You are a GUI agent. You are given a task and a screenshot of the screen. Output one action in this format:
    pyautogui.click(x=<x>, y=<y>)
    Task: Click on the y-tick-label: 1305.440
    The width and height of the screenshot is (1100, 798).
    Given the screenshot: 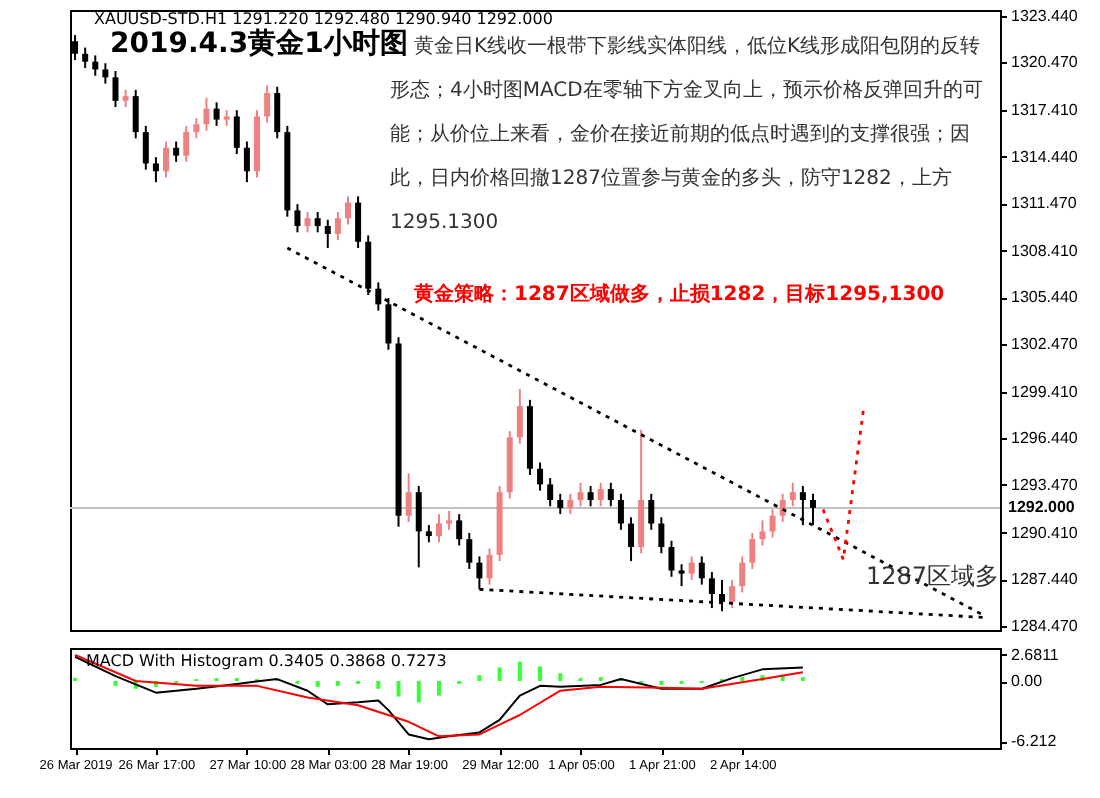 What is the action you would take?
    pyautogui.click(x=1045, y=297)
    